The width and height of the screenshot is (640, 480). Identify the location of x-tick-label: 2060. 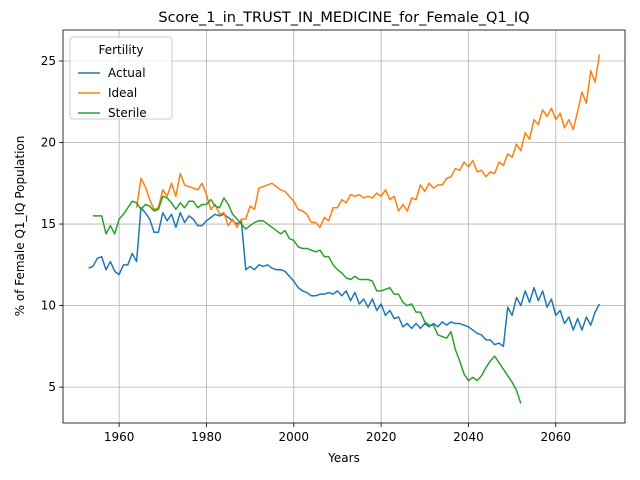
(556, 437).